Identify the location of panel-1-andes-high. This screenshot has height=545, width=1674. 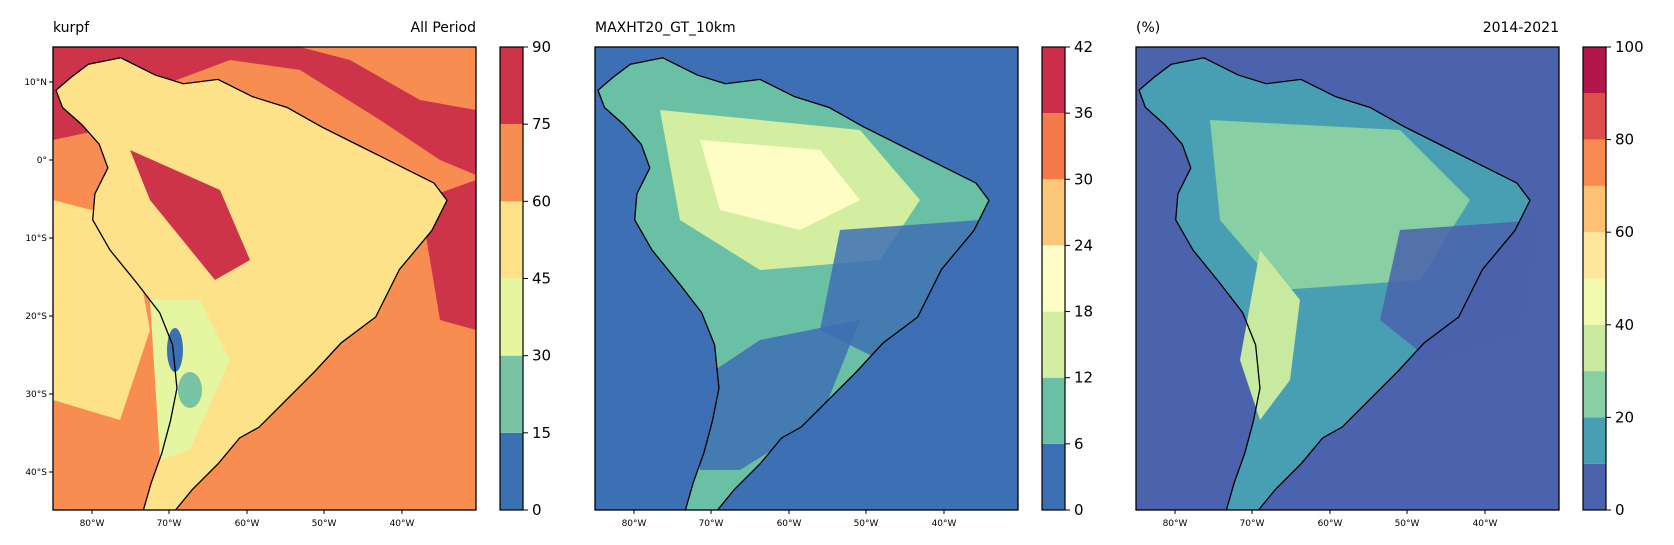
(190, 215).